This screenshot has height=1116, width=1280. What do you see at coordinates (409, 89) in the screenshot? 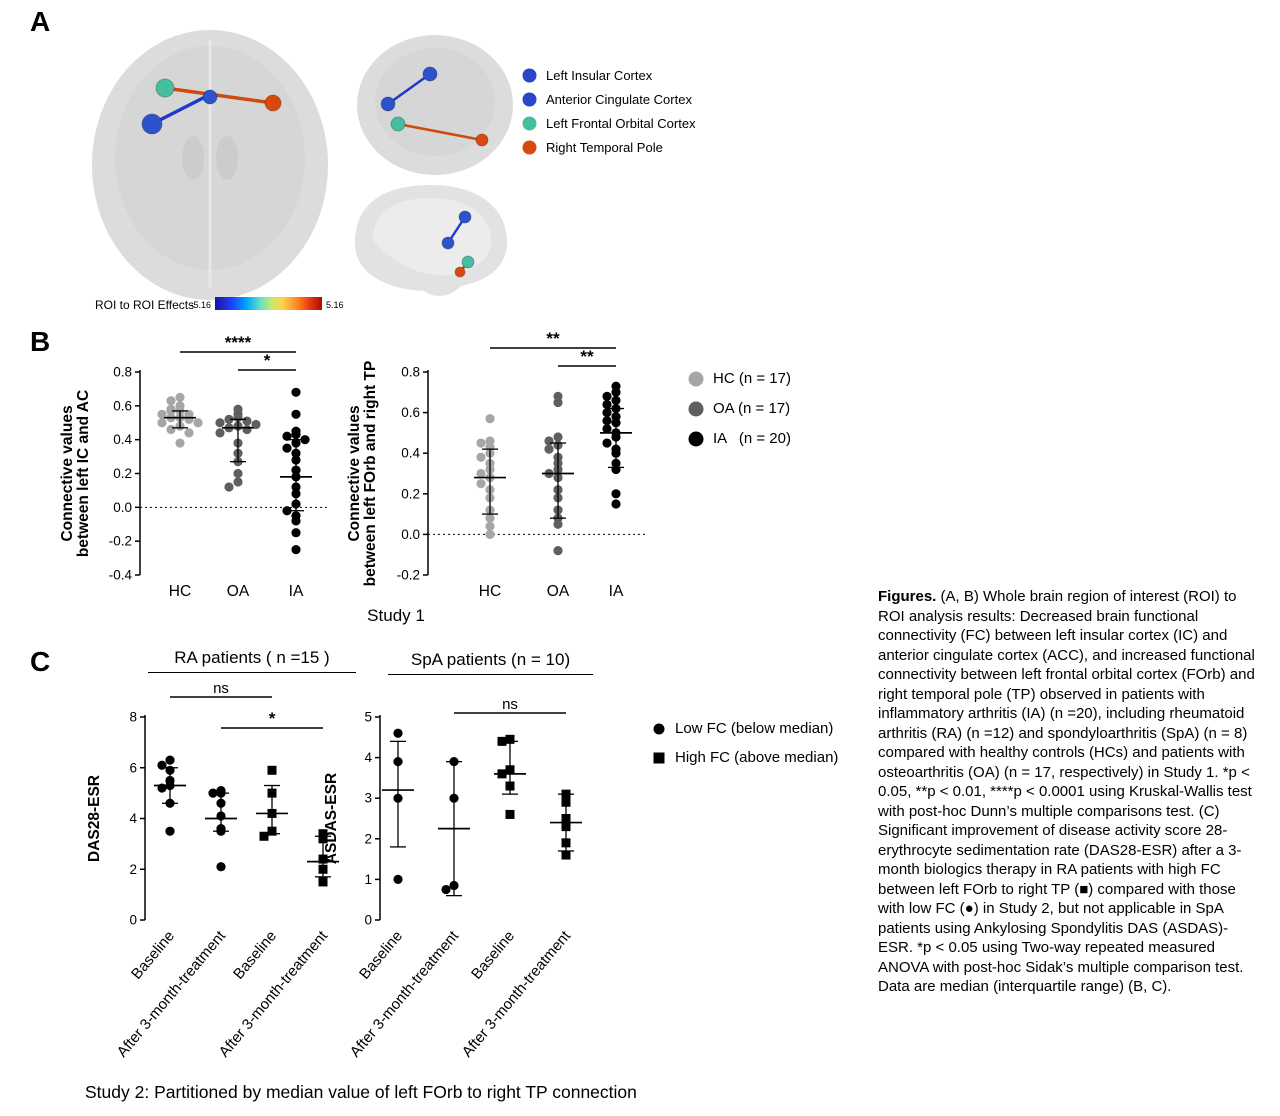
I see `edge-ic-acc` at bounding box center [409, 89].